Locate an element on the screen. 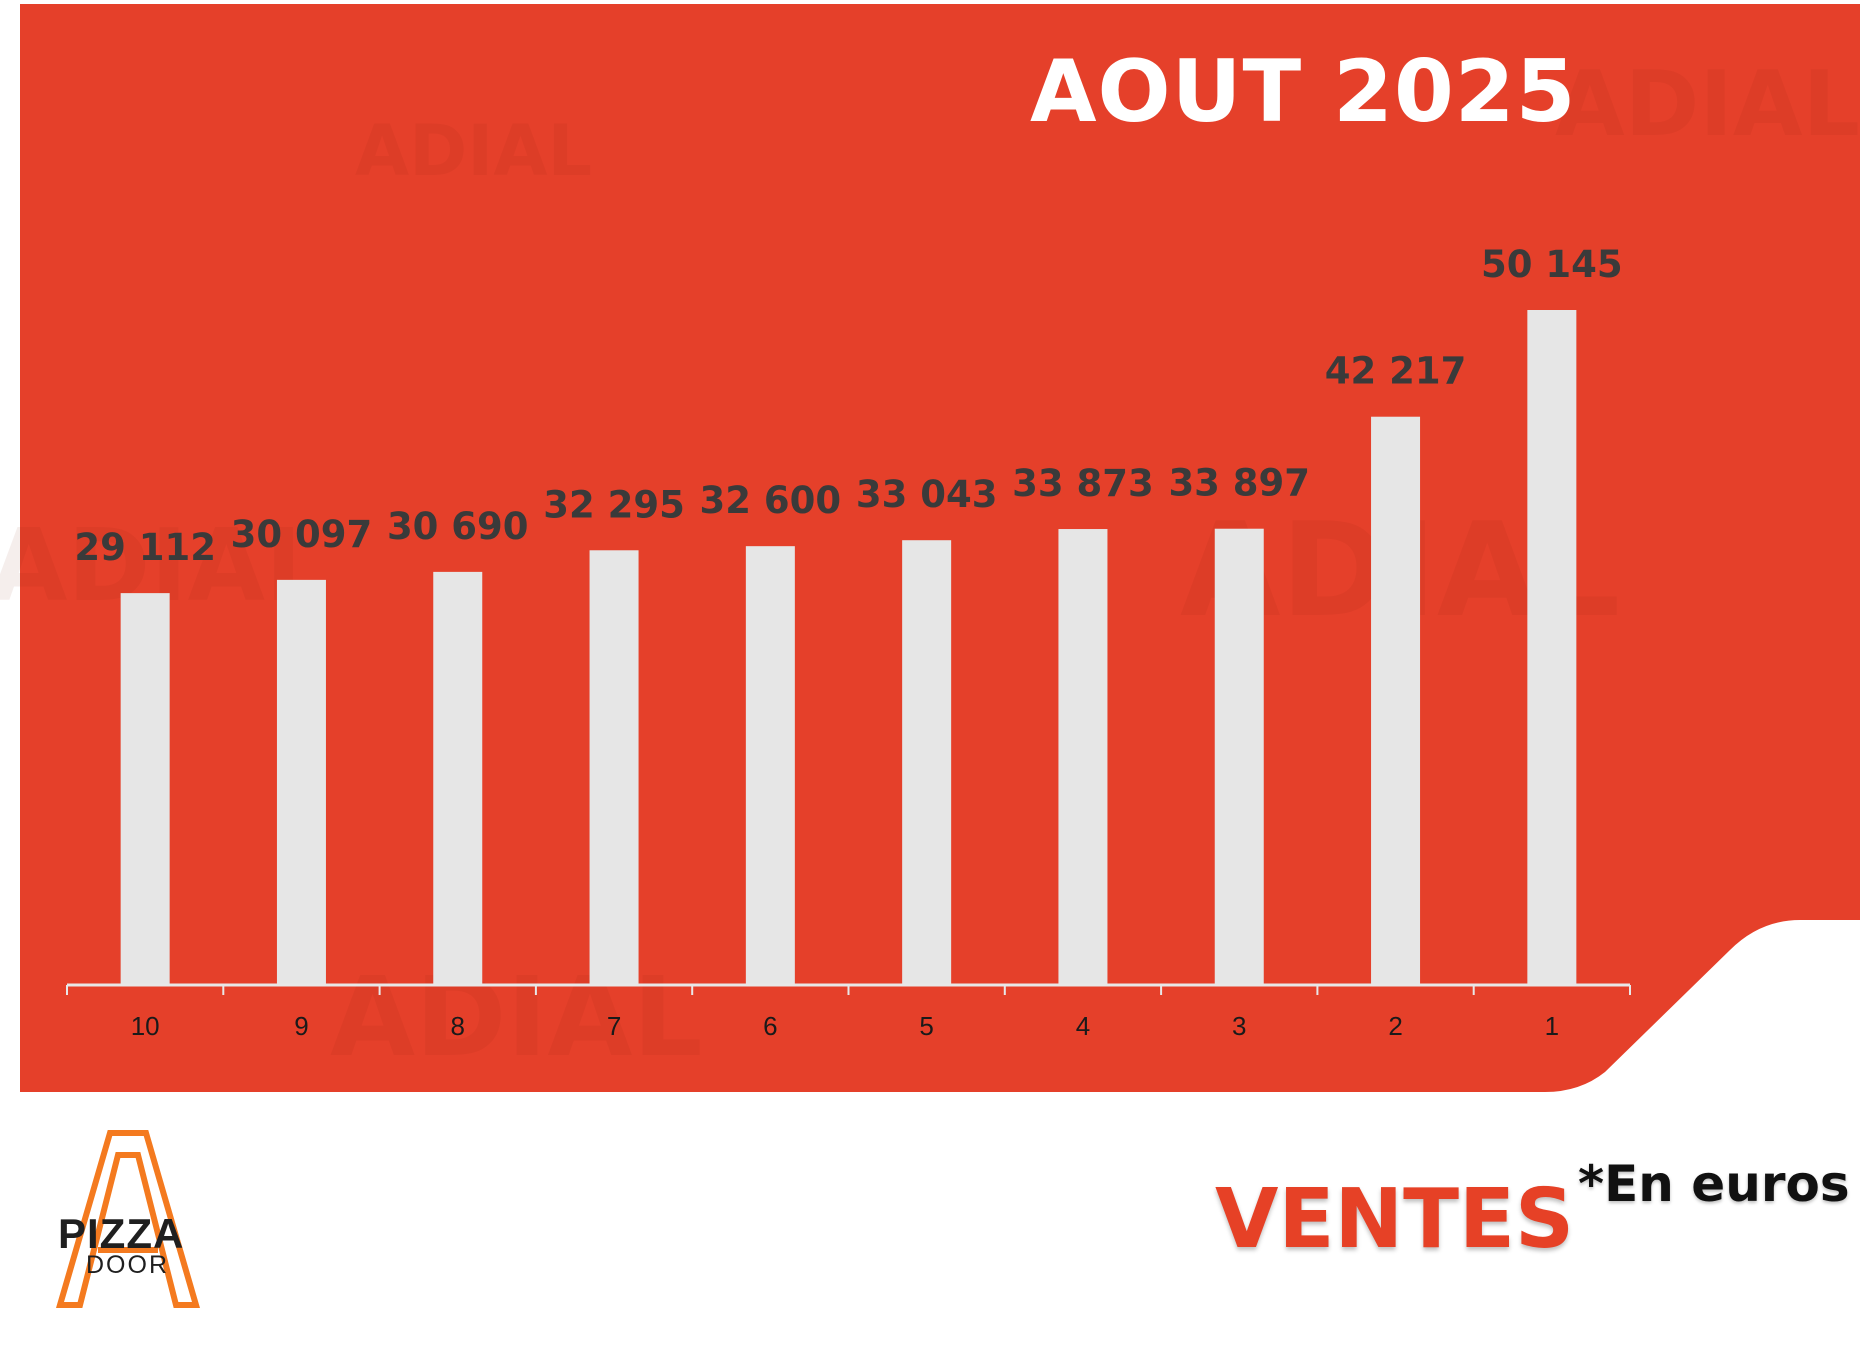 This screenshot has width=1873, height=1349. x-tick-label: 6 is located at coordinates (770, 1026).